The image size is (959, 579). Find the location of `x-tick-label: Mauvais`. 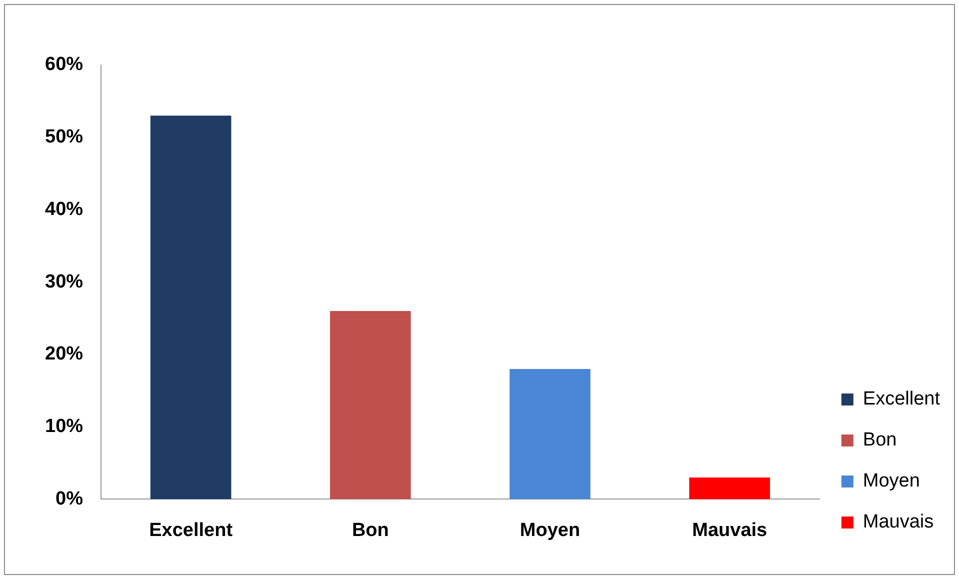

x-tick-label: Mauvais is located at coordinates (730, 530).